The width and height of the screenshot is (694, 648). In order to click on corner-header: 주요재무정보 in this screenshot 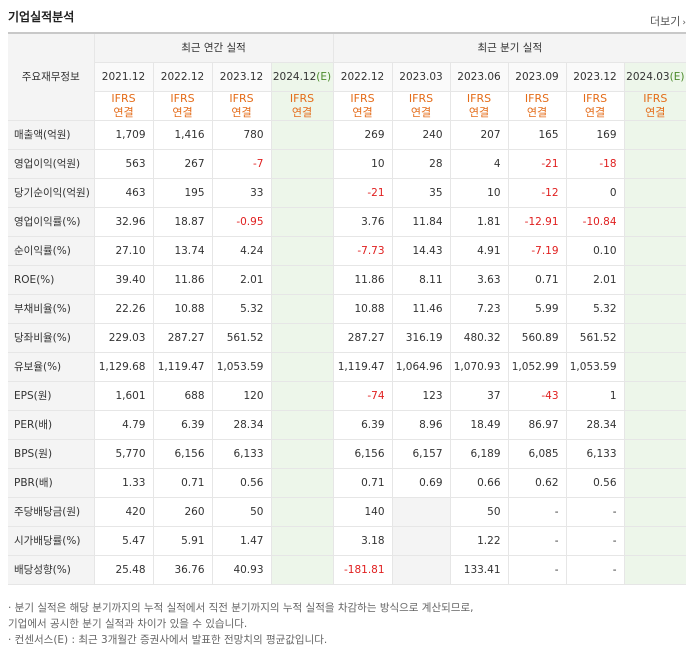, I will do `click(51, 76)`.